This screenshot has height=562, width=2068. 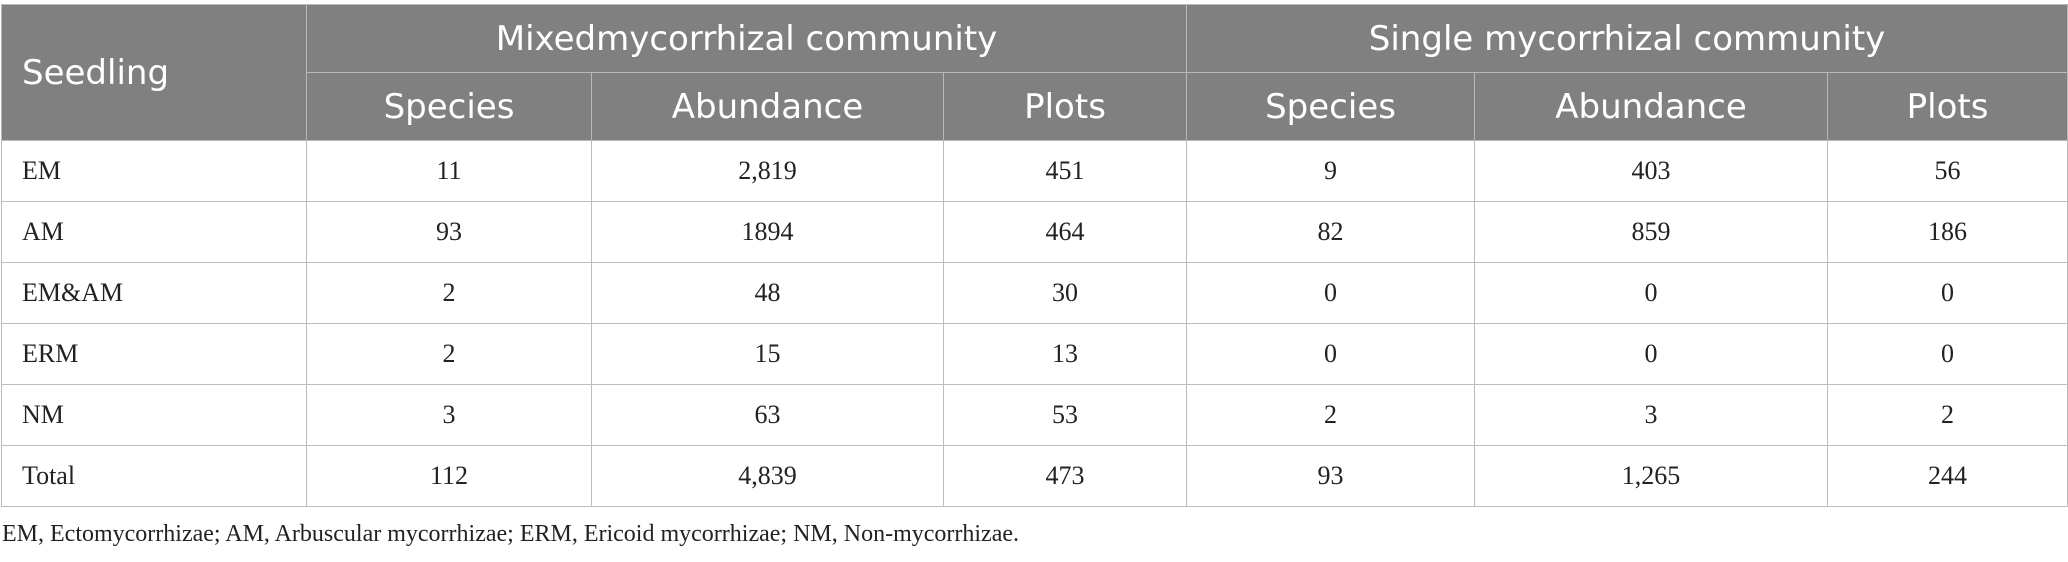 What do you see at coordinates (1947, 232) in the screenshot?
I see `table-cell: 186` at bounding box center [1947, 232].